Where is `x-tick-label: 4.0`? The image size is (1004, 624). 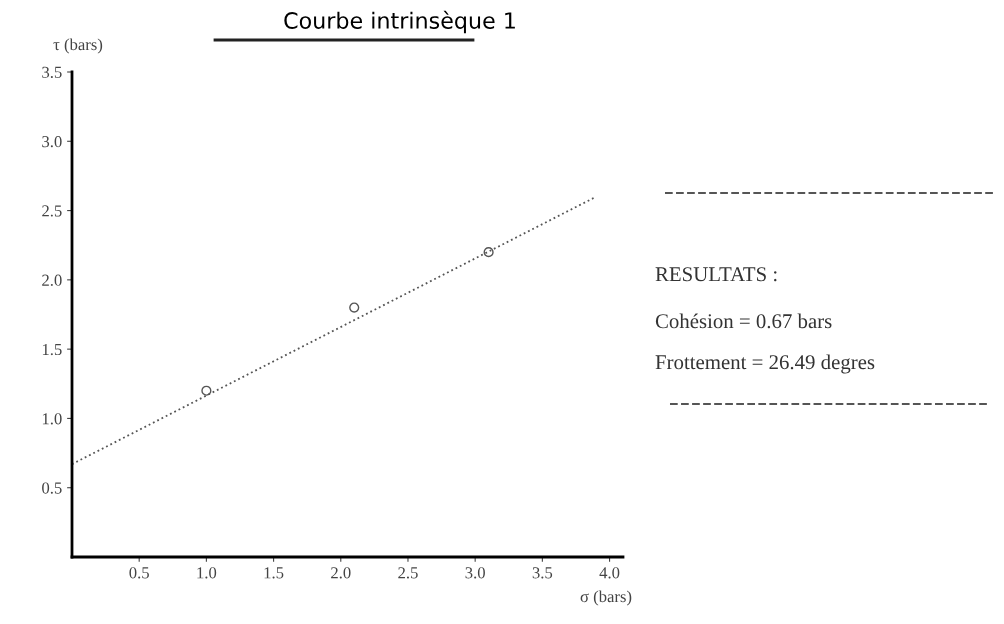
x-tick-label: 4.0 is located at coordinates (609, 573).